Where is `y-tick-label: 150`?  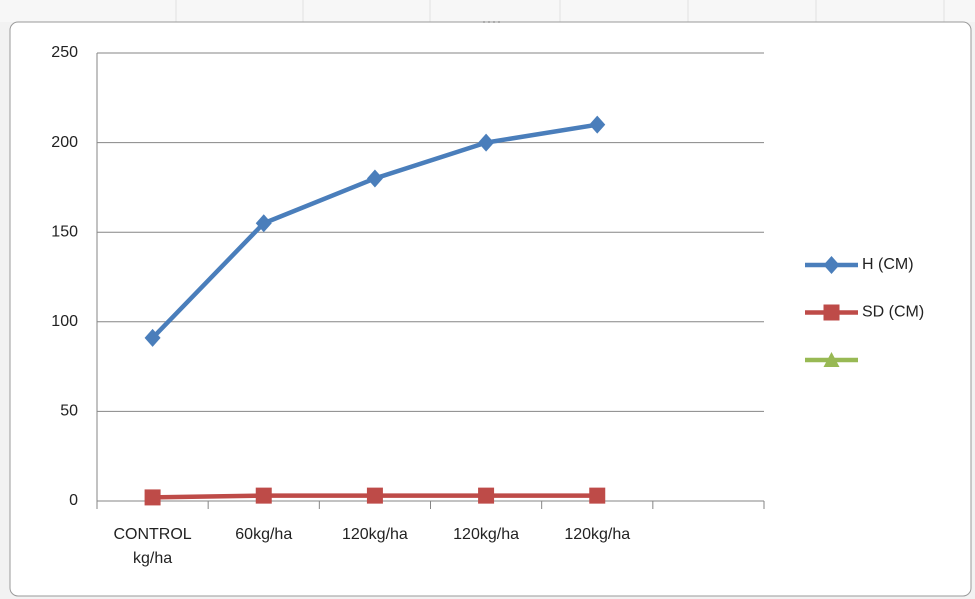
y-tick-label: 150 is located at coordinates (64, 231).